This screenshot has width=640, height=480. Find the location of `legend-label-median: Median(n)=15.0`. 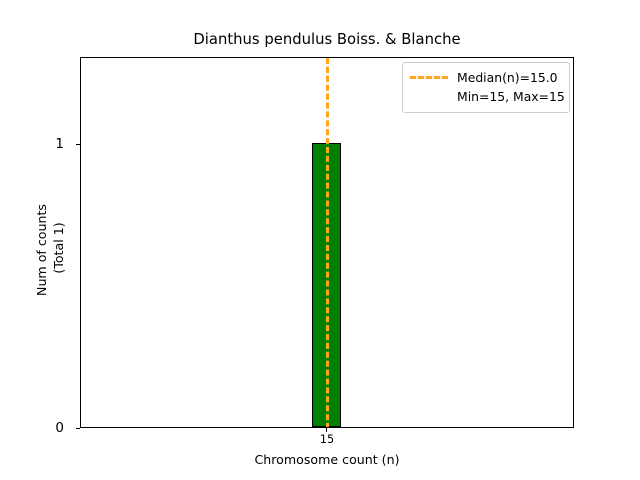

legend-label-median: Median(n)=15.0 is located at coordinates (507, 77).